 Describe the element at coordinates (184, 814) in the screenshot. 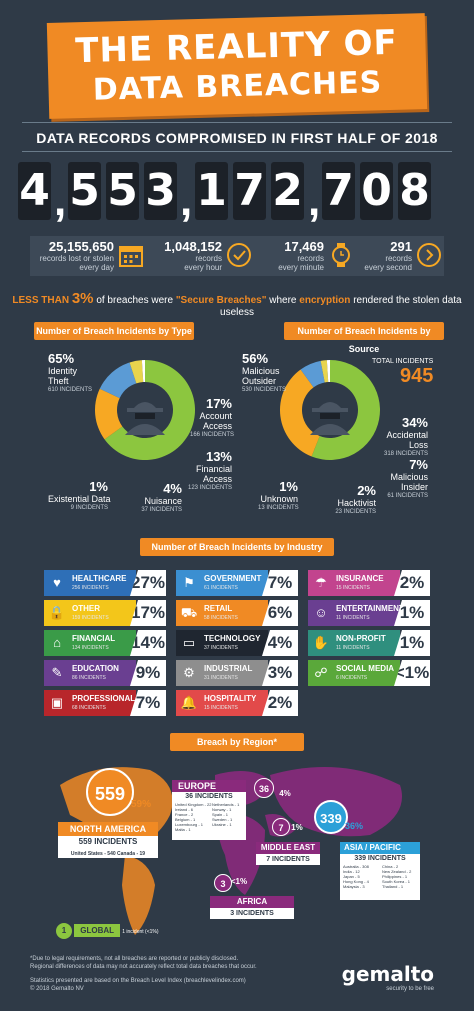

I see `country-entry: France - 2` at that location.